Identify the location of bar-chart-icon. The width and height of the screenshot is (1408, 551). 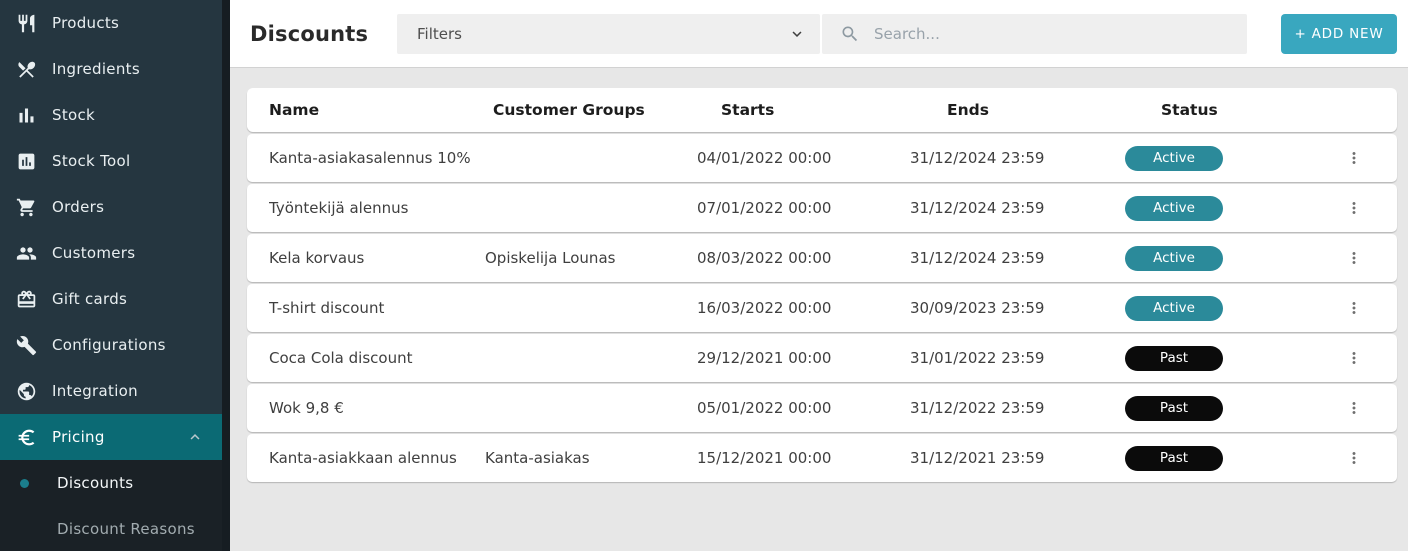
(26, 115).